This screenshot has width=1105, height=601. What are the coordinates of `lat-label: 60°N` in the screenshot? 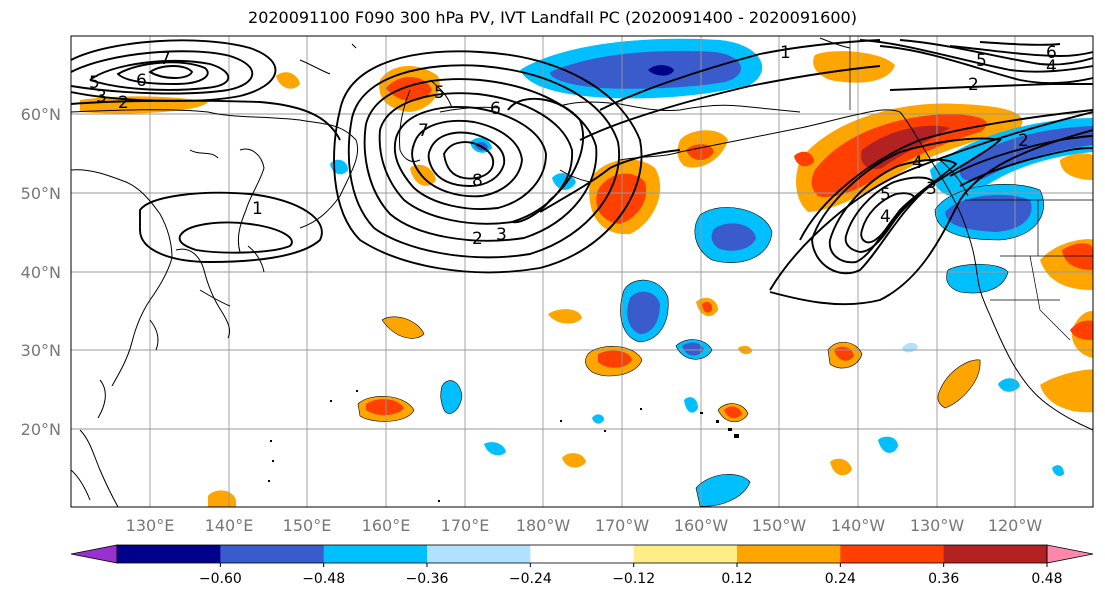 It's located at (41, 114).